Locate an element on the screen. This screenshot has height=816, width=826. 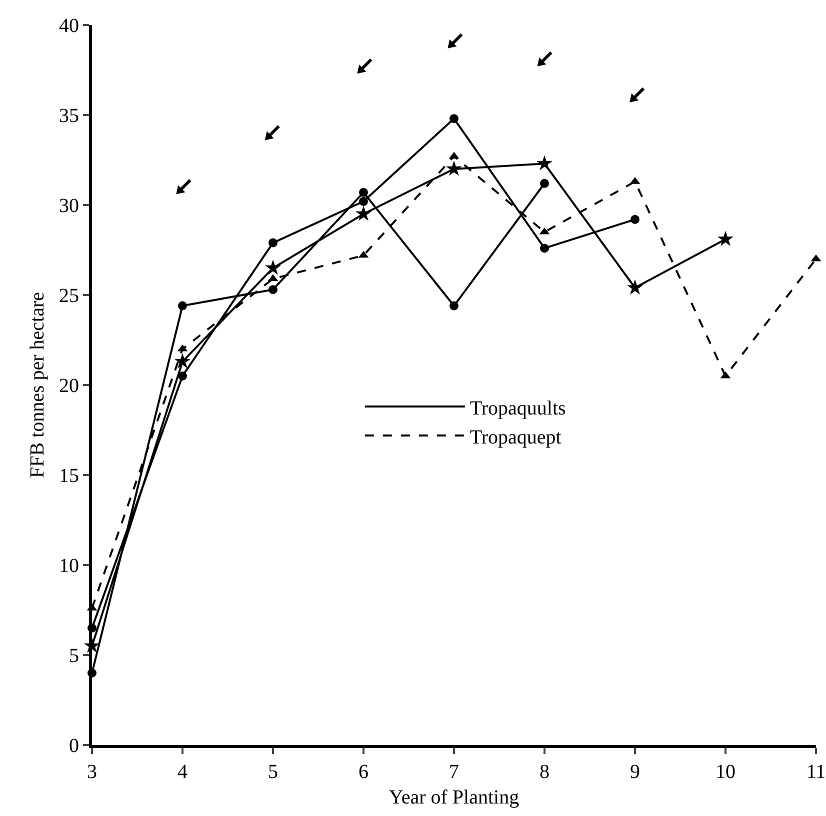
x-tick-label: 7 is located at coordinates (454, 772).